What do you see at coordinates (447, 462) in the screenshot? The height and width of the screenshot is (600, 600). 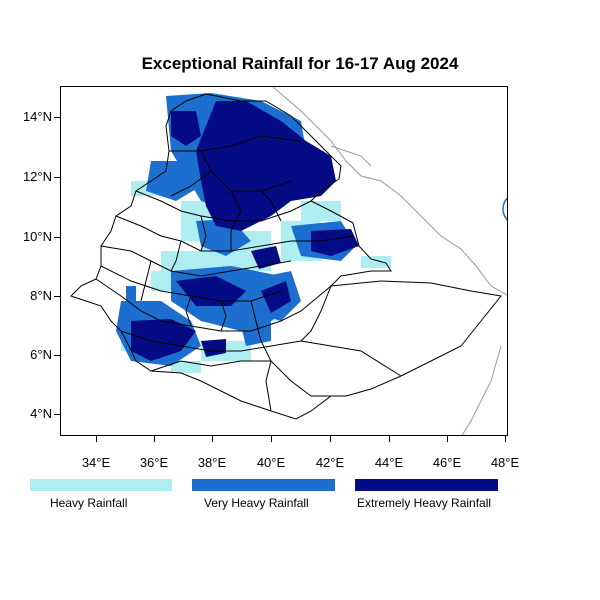 I see `lon-tick-label: 46°E` at bounding box center [447, 462].